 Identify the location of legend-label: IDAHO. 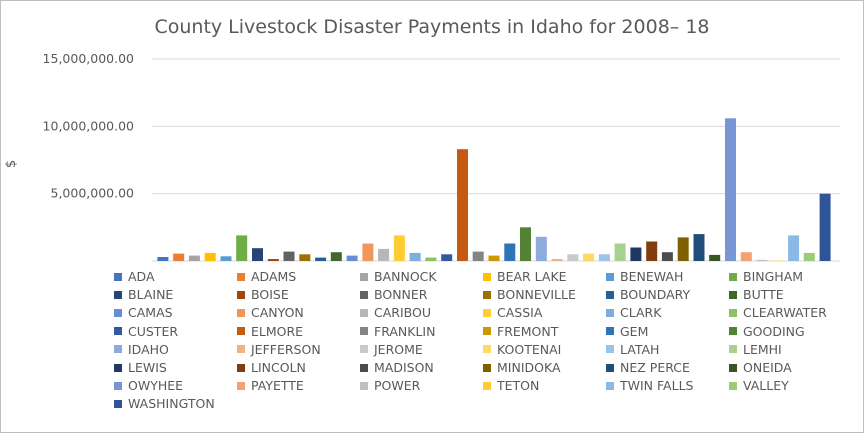
(148, 349).